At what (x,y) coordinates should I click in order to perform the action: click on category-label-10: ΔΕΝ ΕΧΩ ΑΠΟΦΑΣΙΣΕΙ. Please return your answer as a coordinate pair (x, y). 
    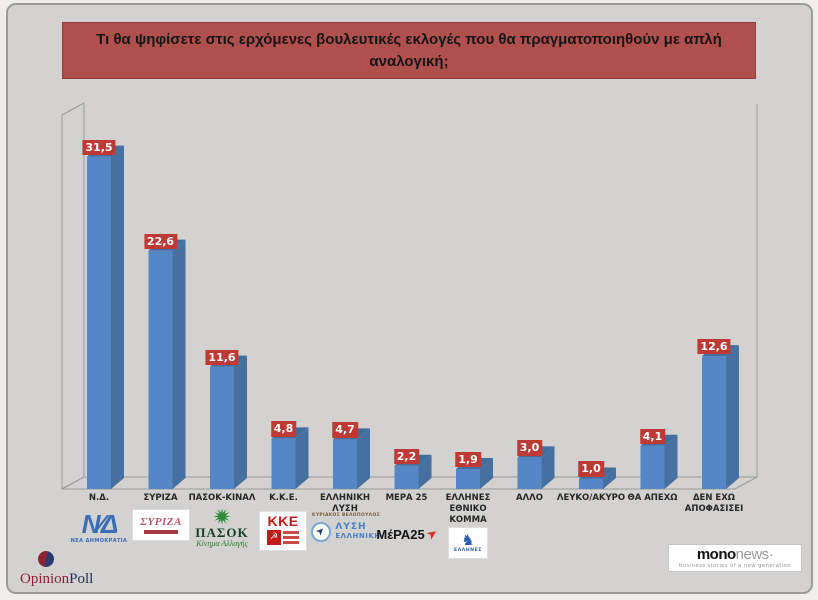
    Looking at the image, I should click on (714, 504).